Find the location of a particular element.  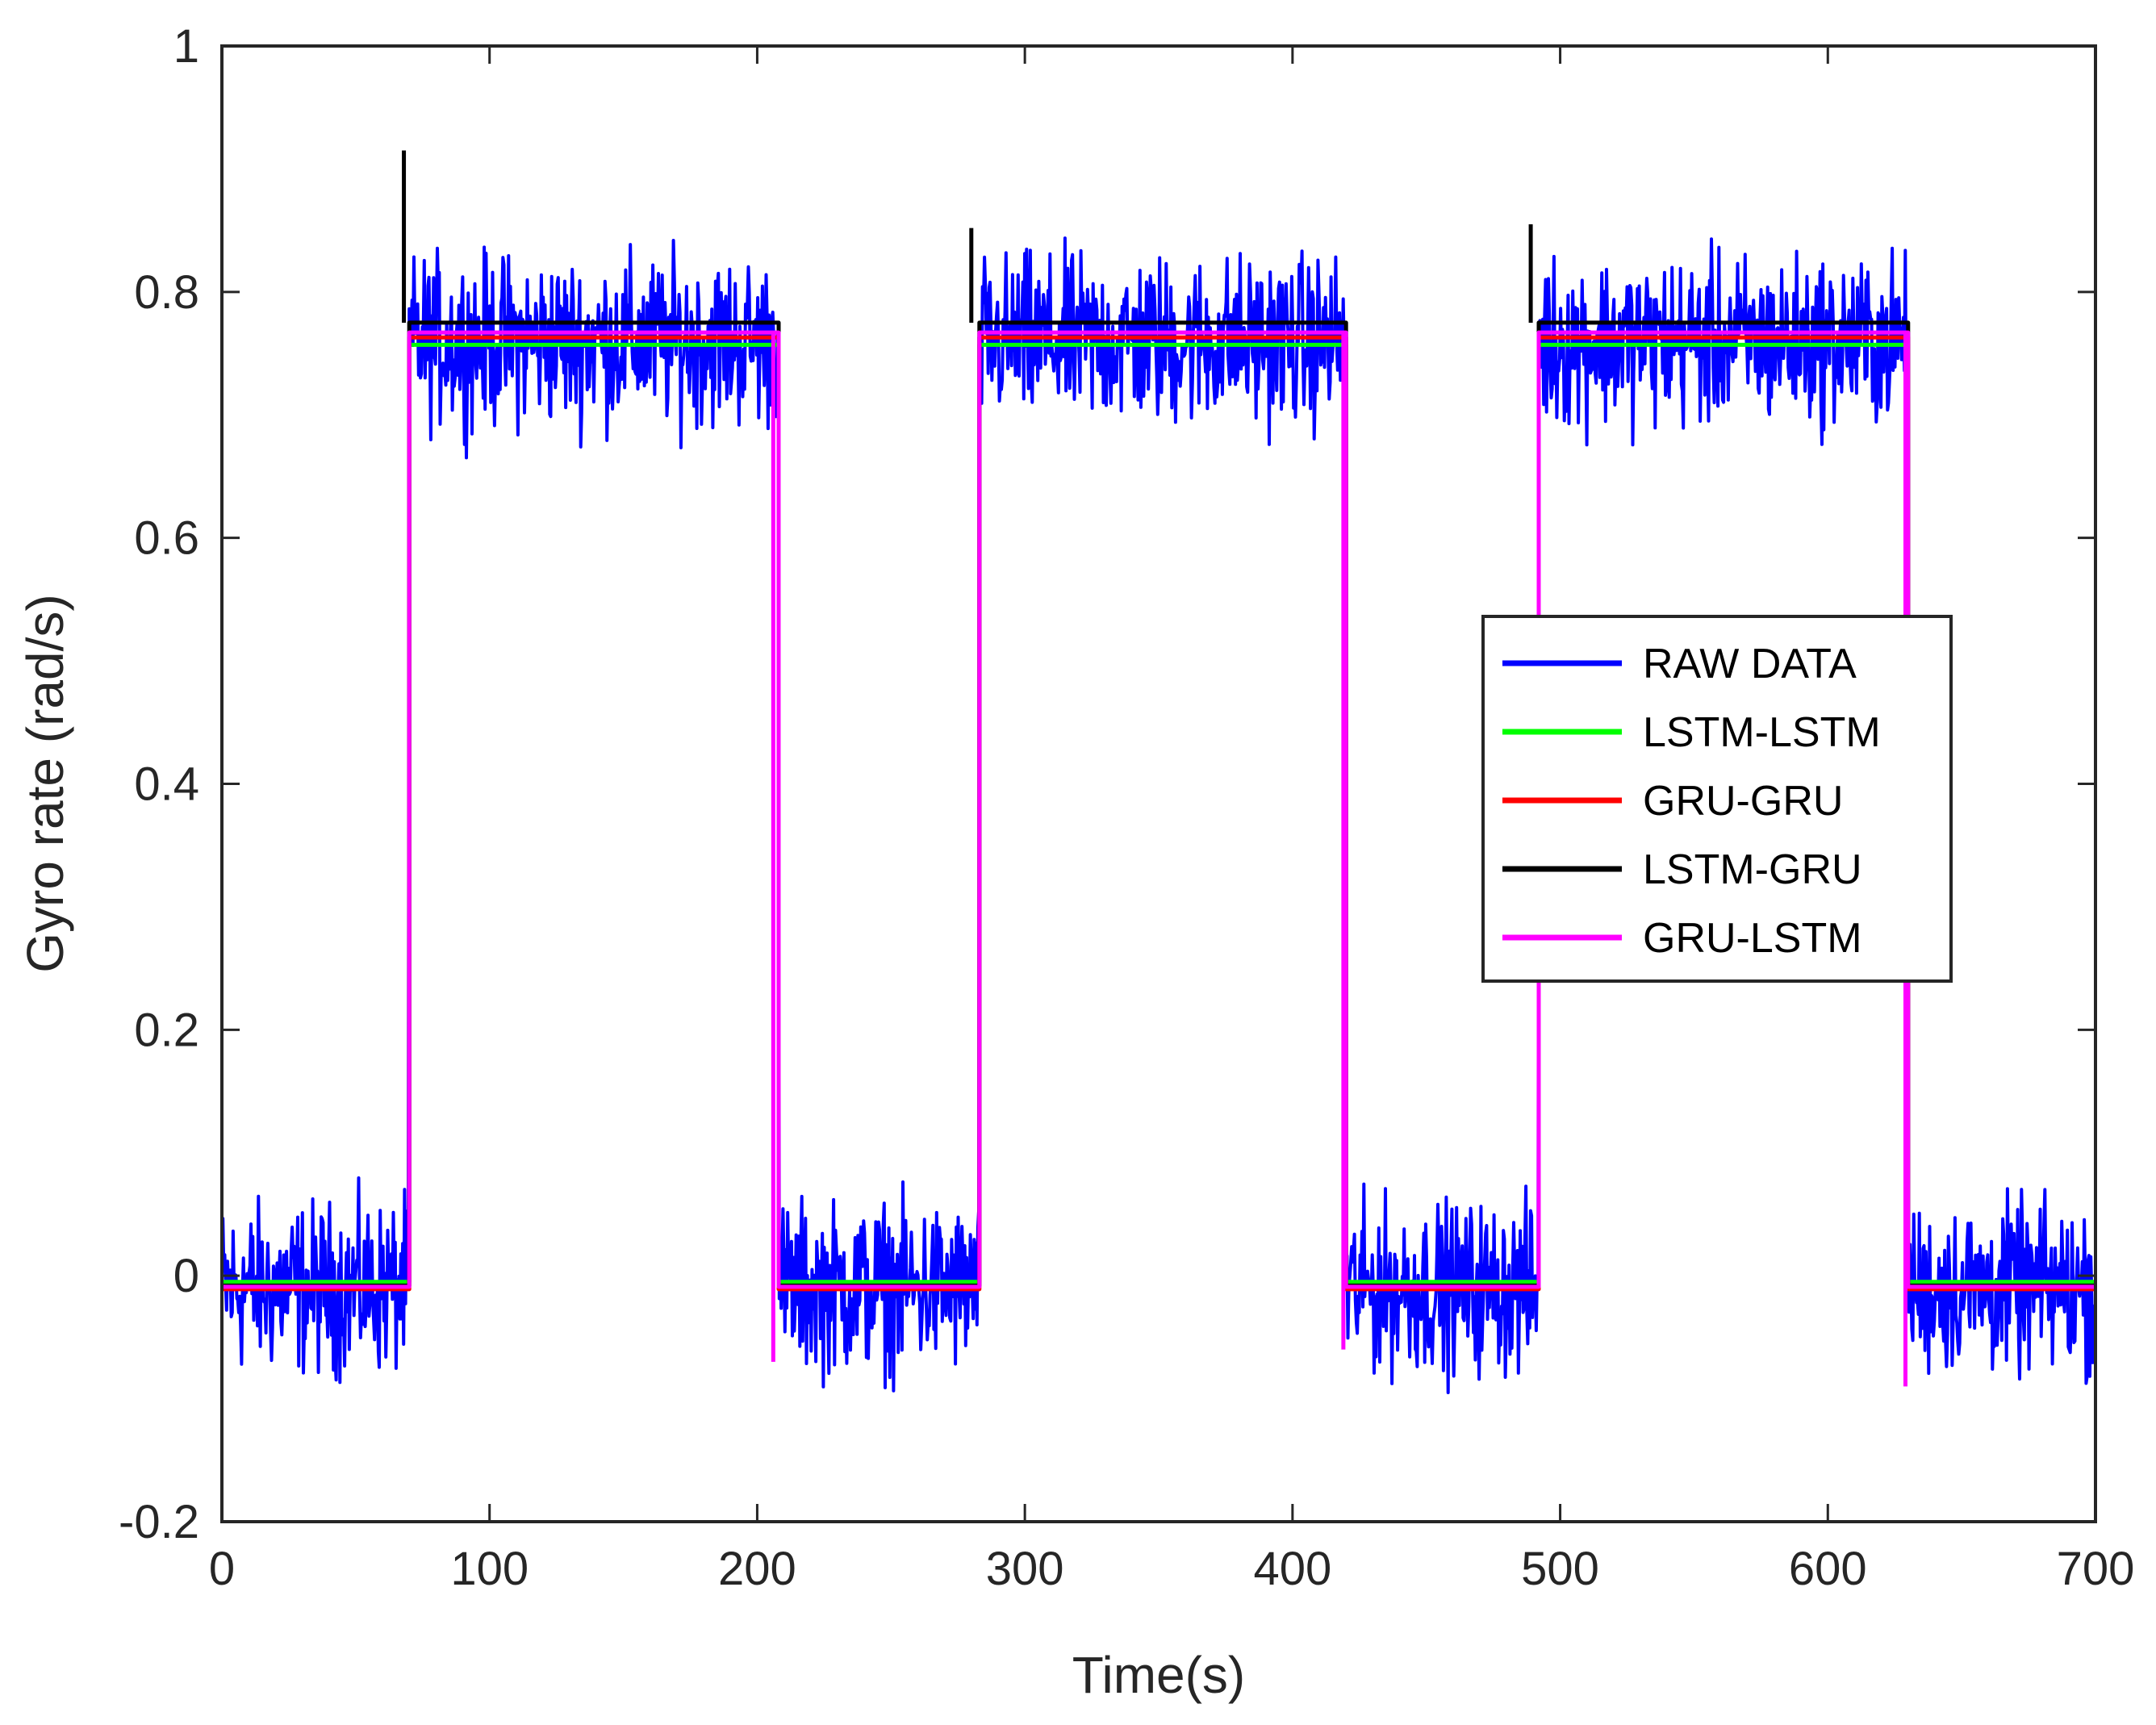

x-tick-label: 200 is located at coordinates (757, 1569).